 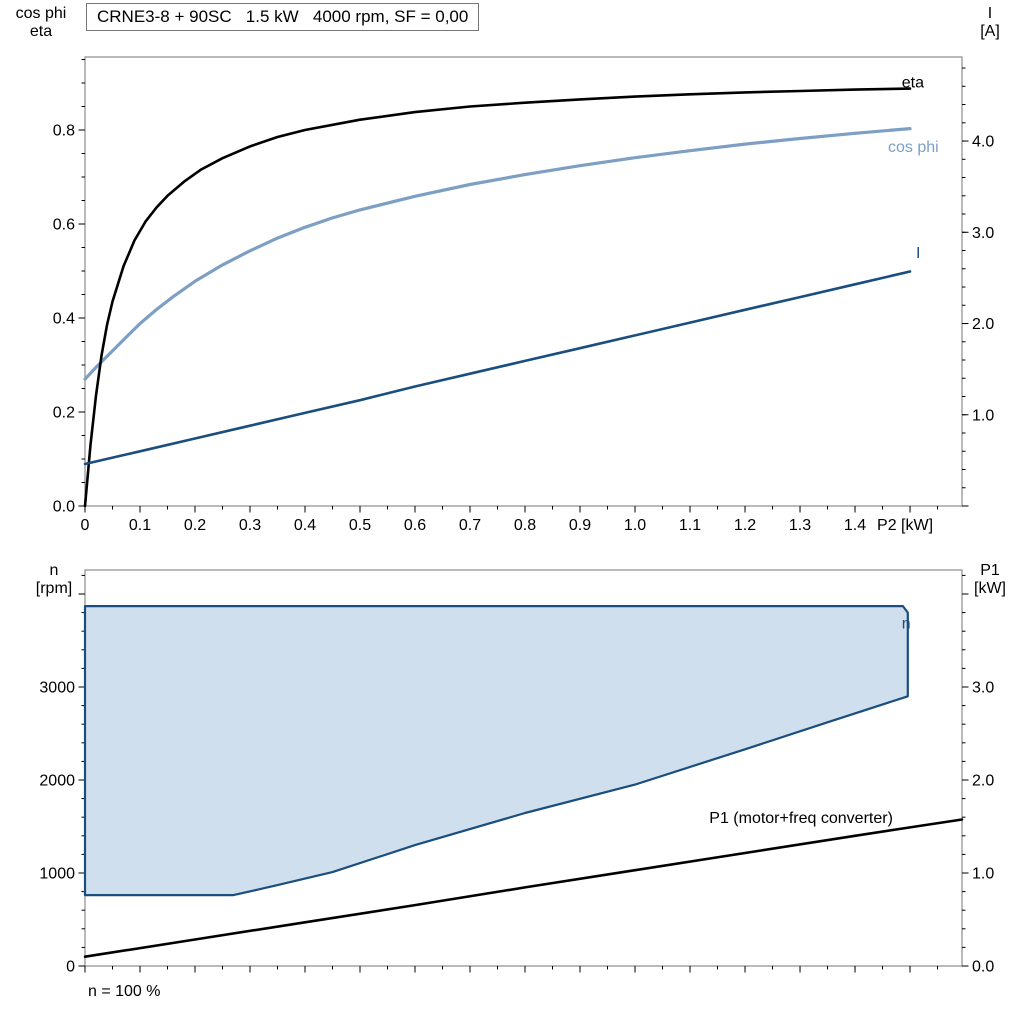 I want to click on x-tick-label: 0.8, so click(x=525, y=525).